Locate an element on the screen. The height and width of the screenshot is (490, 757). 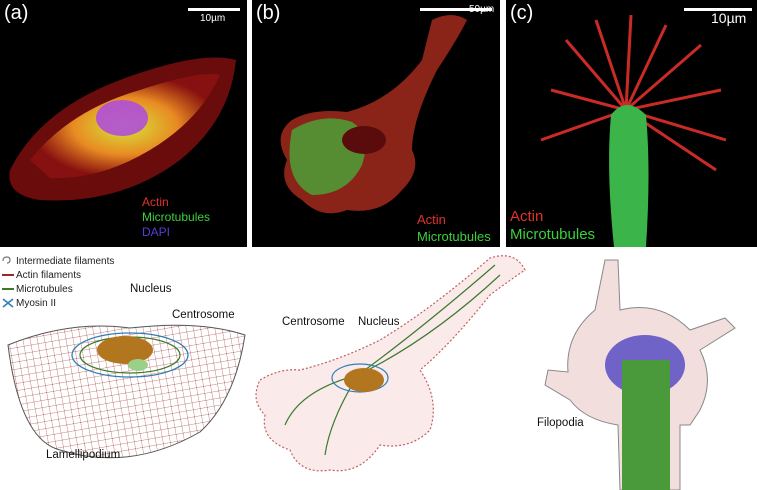
label-lamellipodium: Lamellipodium is located at coordinates (83, 455).